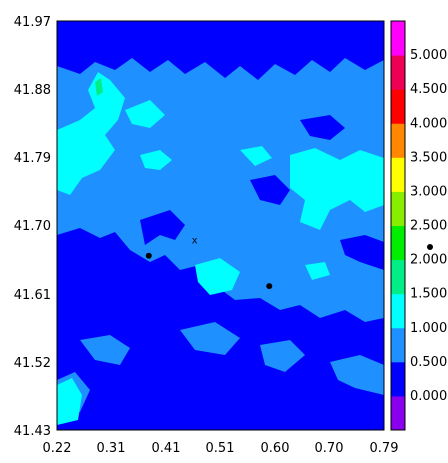 The width and height of the screenshot is (448, 463). I want to click on markers: x, so click(289, 263).